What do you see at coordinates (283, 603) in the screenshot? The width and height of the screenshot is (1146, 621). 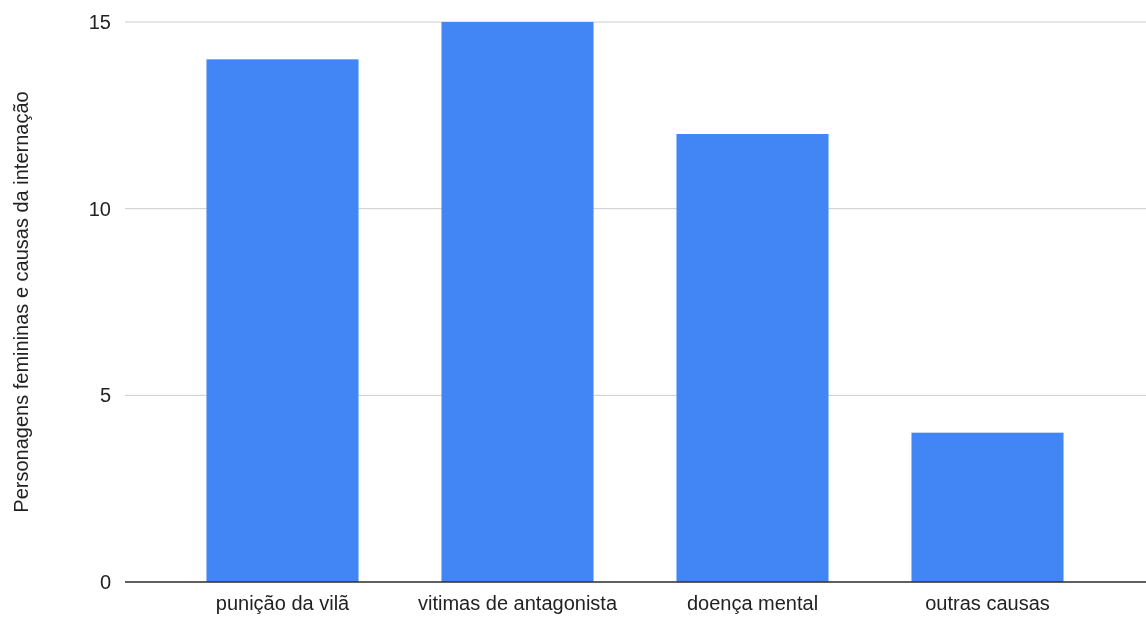 I see `x-tick-label: punição da vilã` at bounding box center [283, 603].